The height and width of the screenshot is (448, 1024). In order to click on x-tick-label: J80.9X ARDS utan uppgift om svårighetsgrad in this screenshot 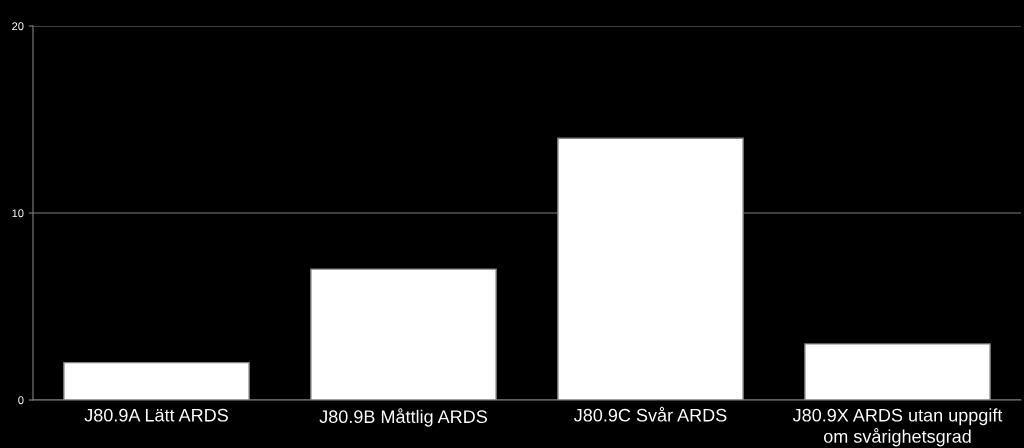, I will do `click(897, 427)`.